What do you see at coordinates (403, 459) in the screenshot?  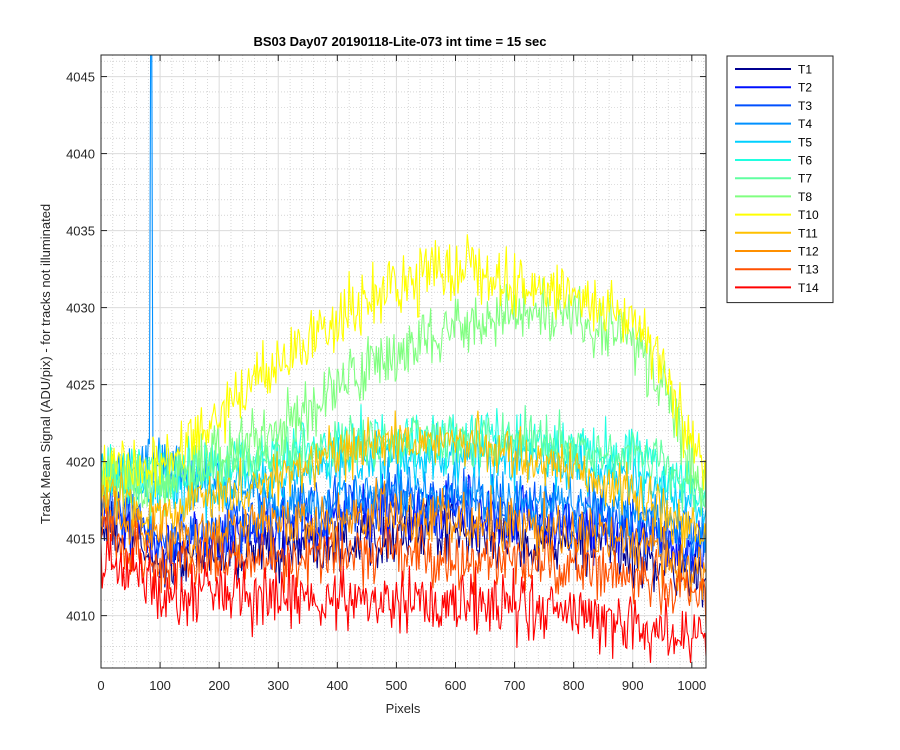 I see `series-line-t7` at bounding box center [403, 459].